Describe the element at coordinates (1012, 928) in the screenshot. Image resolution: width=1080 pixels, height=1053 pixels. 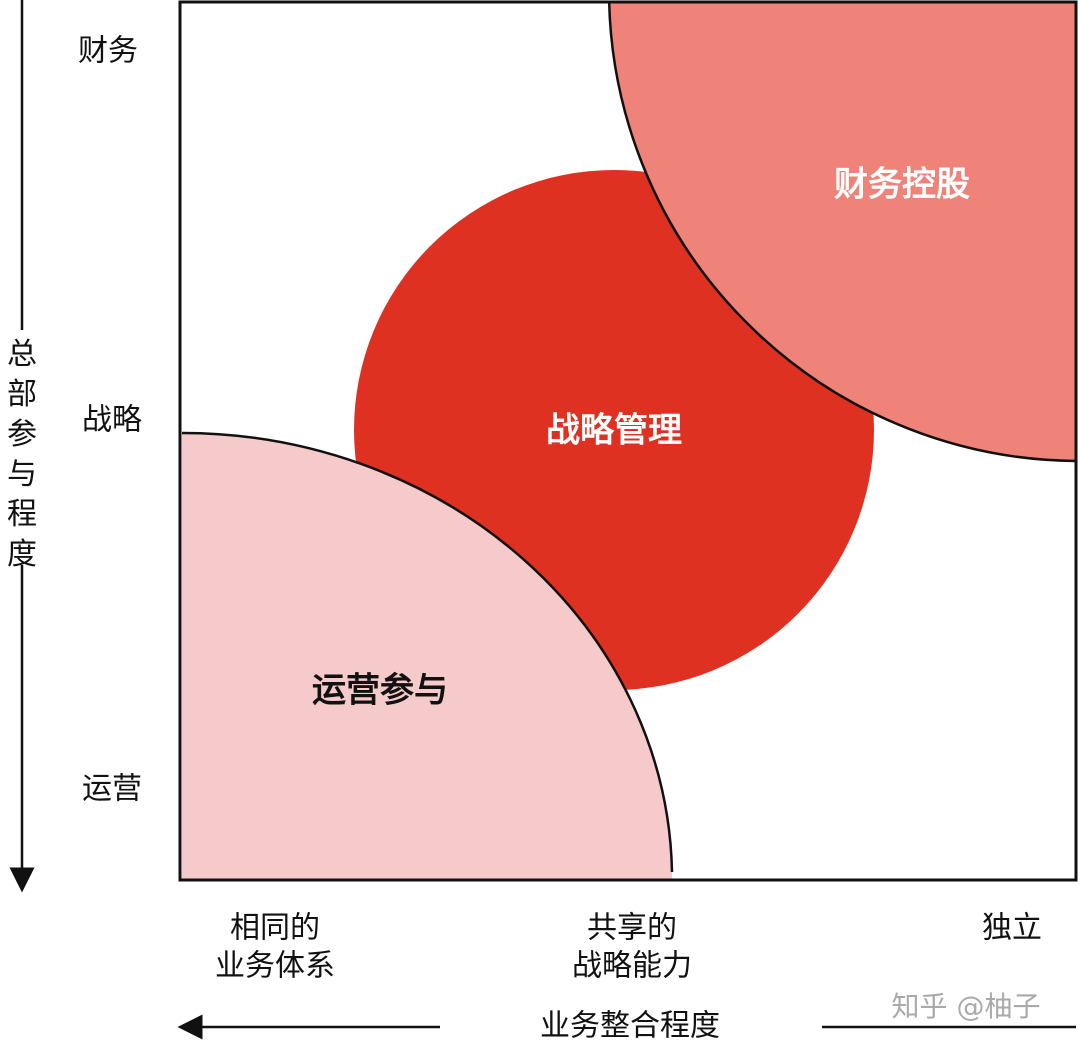
I see `x-level: 独立` at that location.